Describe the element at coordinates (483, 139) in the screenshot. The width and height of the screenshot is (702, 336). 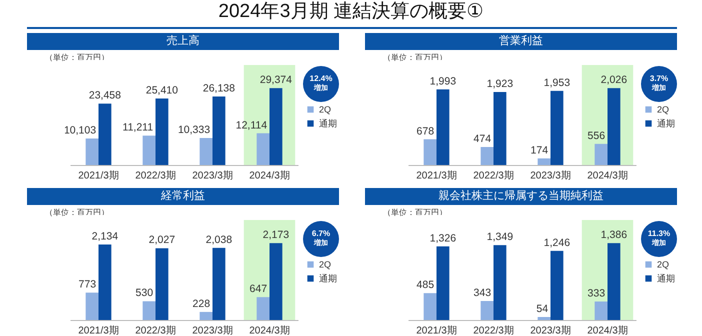
I see `data-label: 474` at that location.